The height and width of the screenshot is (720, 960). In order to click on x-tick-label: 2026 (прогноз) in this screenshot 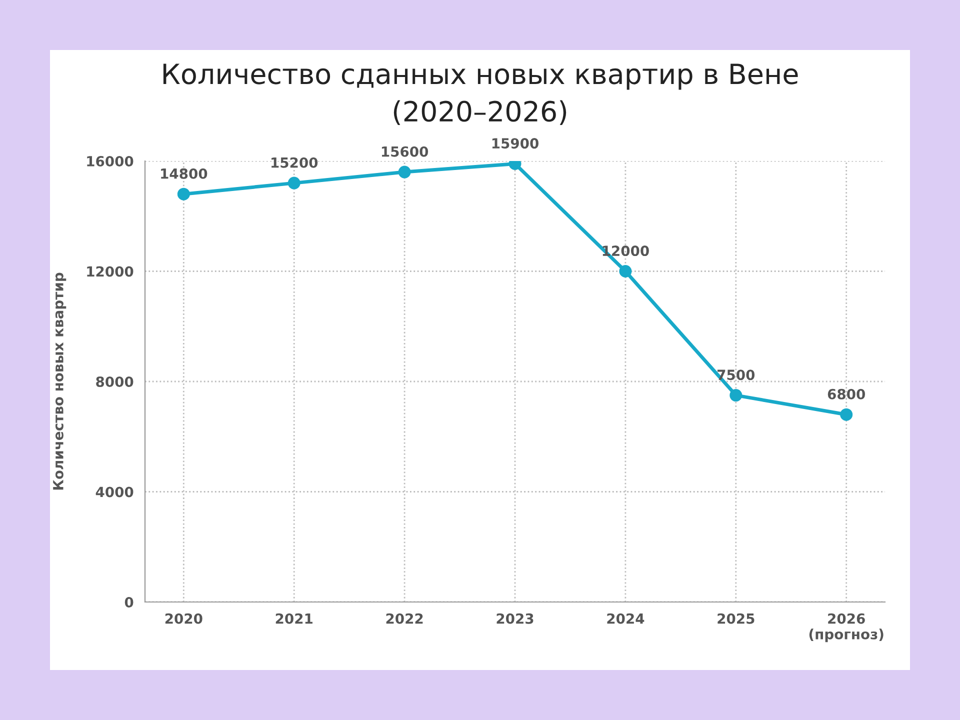, I will do `click(846, 627)`.